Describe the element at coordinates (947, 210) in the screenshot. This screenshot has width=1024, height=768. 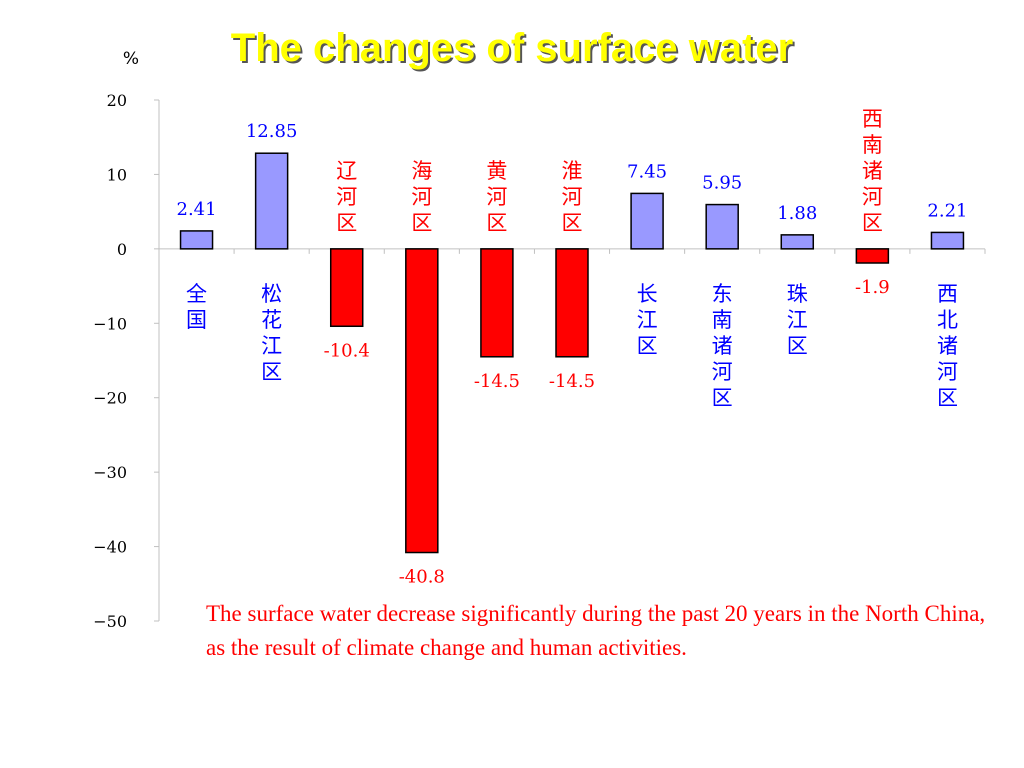
I see `value-label: 2.21` at that location.